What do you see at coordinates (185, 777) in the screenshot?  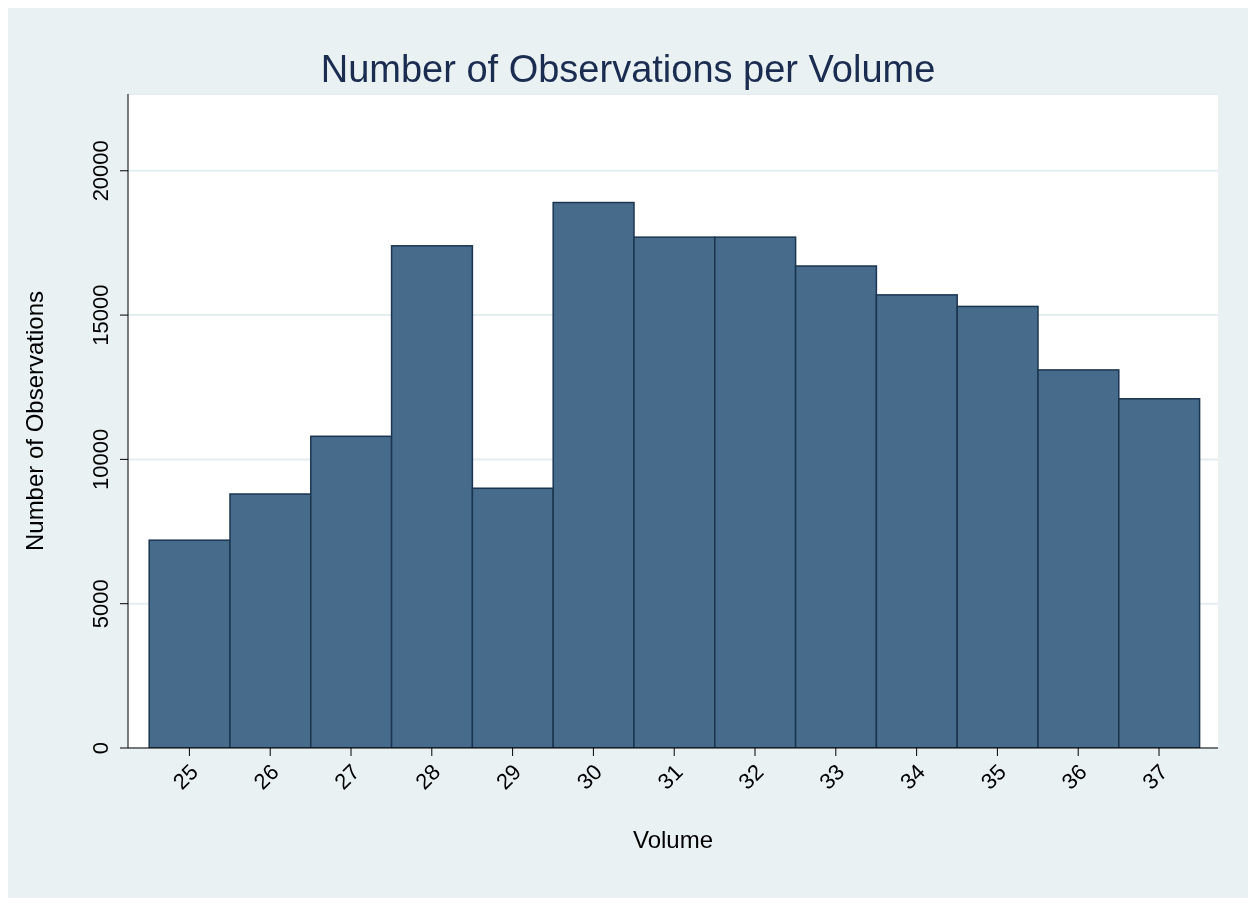 I see `x-tick-label: 25` at bounding box center [185, 777].